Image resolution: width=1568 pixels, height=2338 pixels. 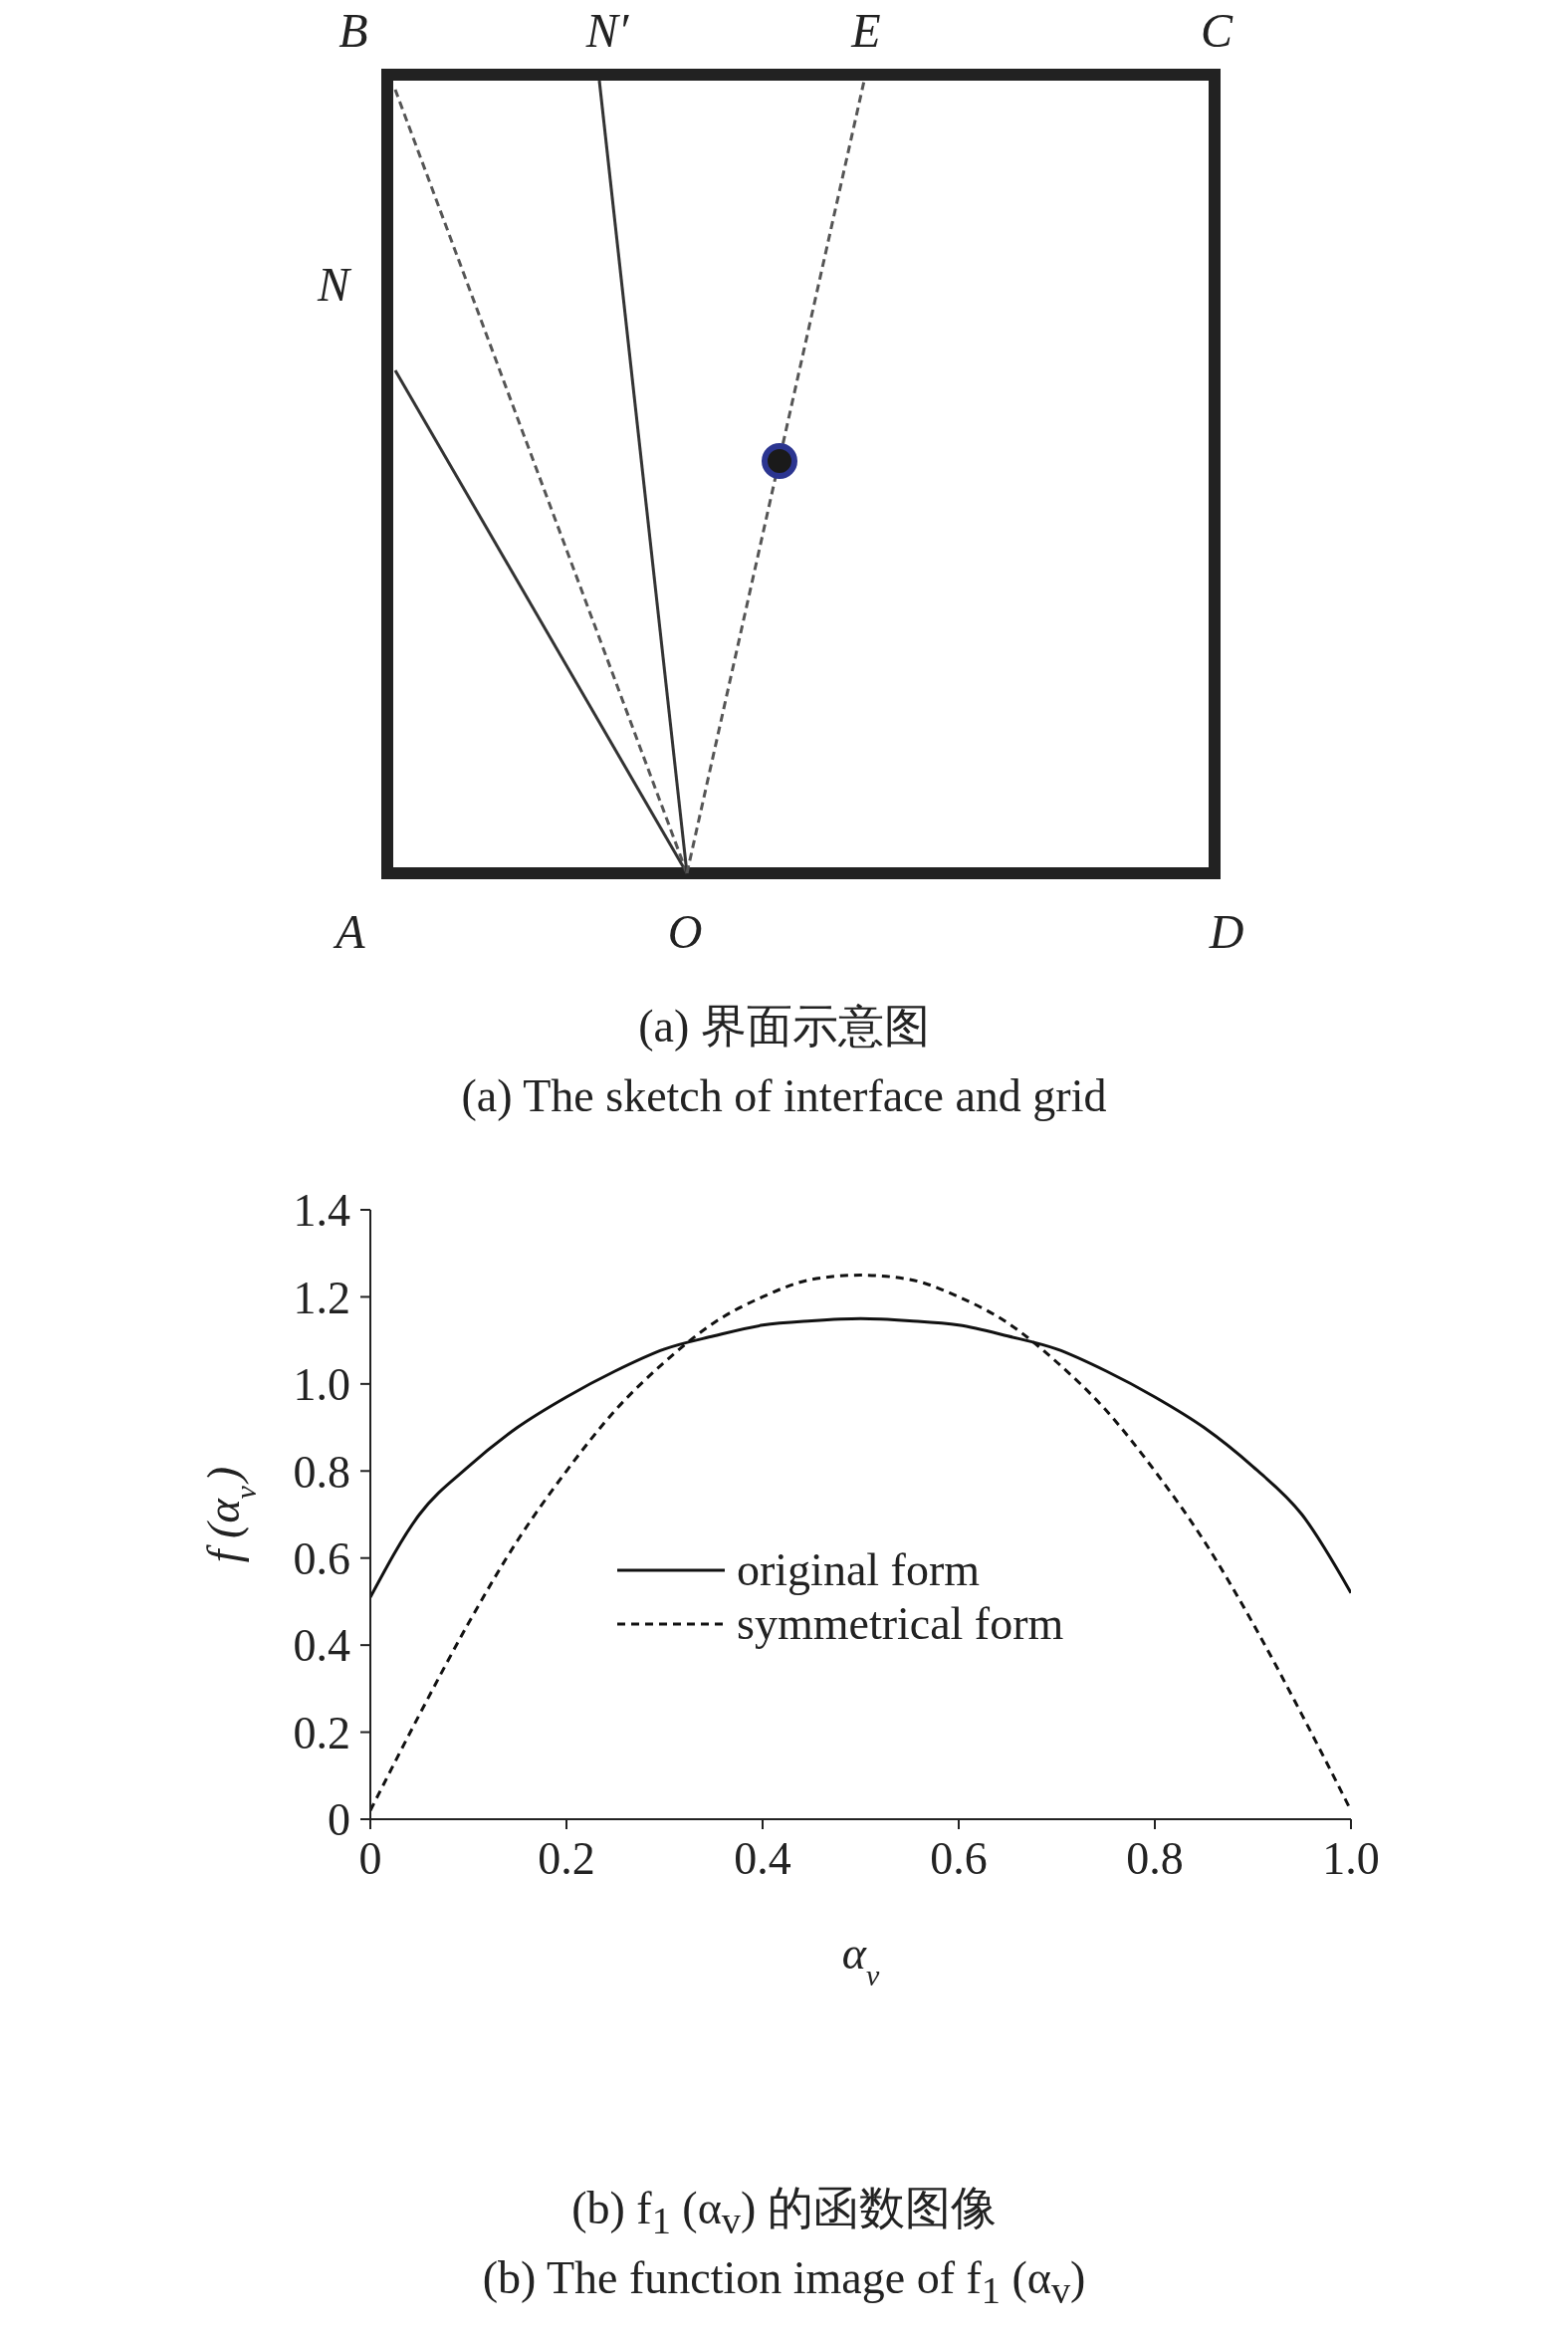 I want to click on text: (a) The sketch of interface and grid, so click(x=784, y=1096).